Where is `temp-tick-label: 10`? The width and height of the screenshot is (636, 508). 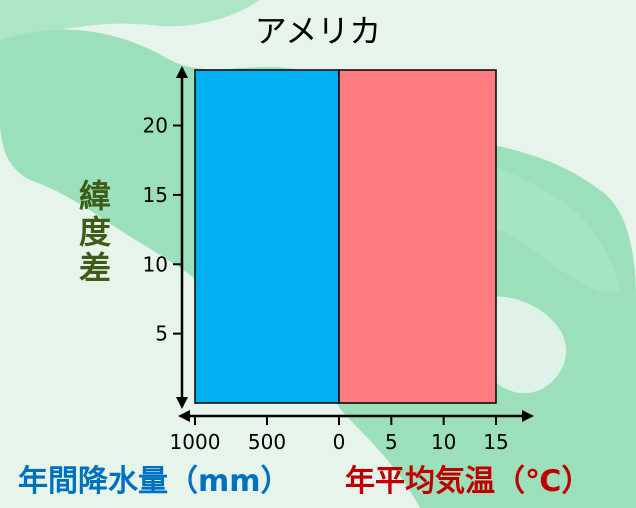 temp-tick-label: 10 is located at coordinates (443, 442).